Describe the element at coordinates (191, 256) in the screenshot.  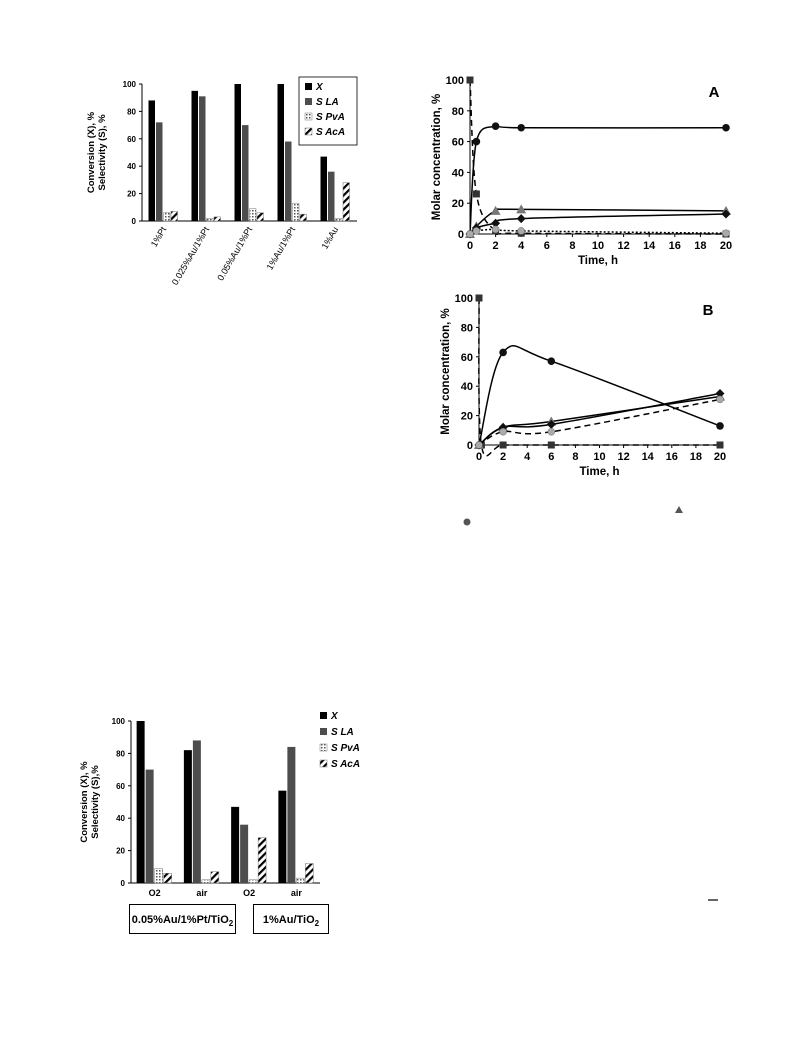
I see `category-label: 0.025%Au/1%Pt` at that location.